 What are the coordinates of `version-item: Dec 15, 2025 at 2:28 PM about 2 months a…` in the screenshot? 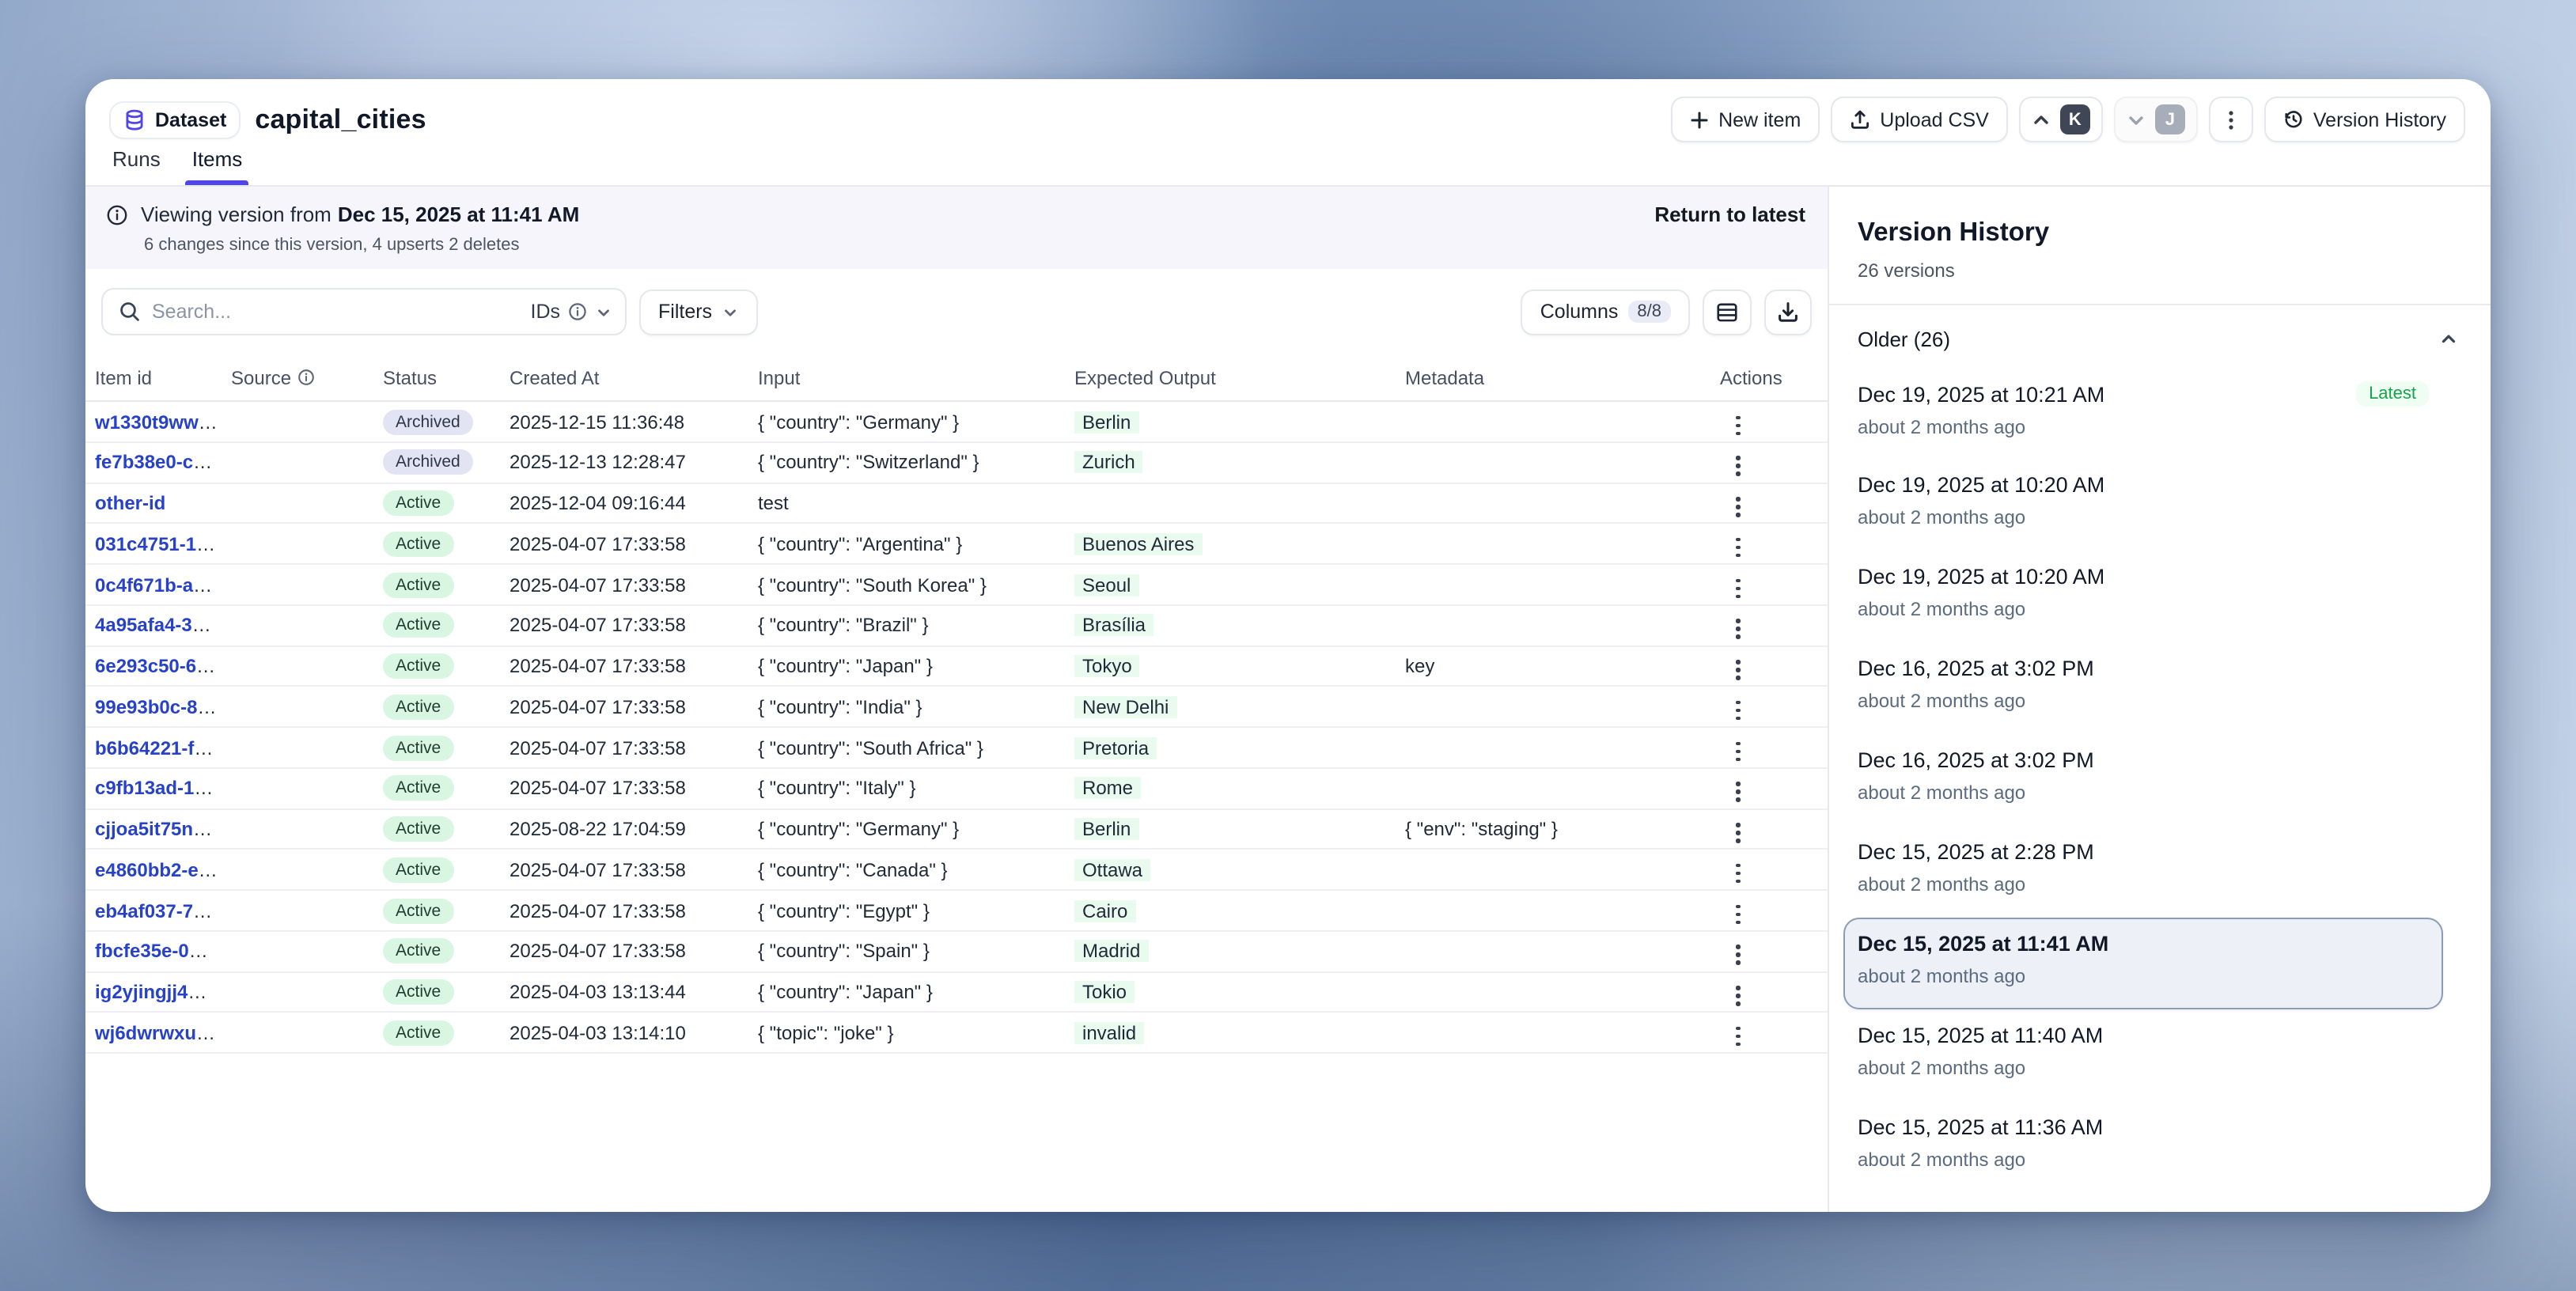 It's located at (2143, 872).